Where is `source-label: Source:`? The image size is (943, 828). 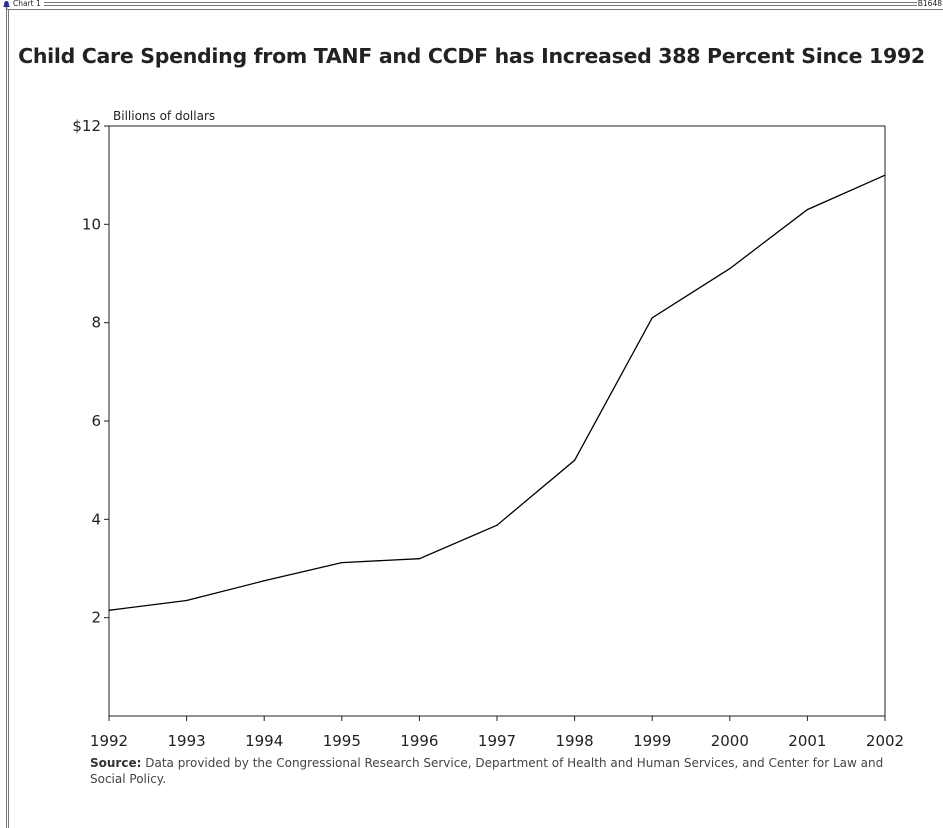
source-label: Source: is located at coordinates (116, 763).